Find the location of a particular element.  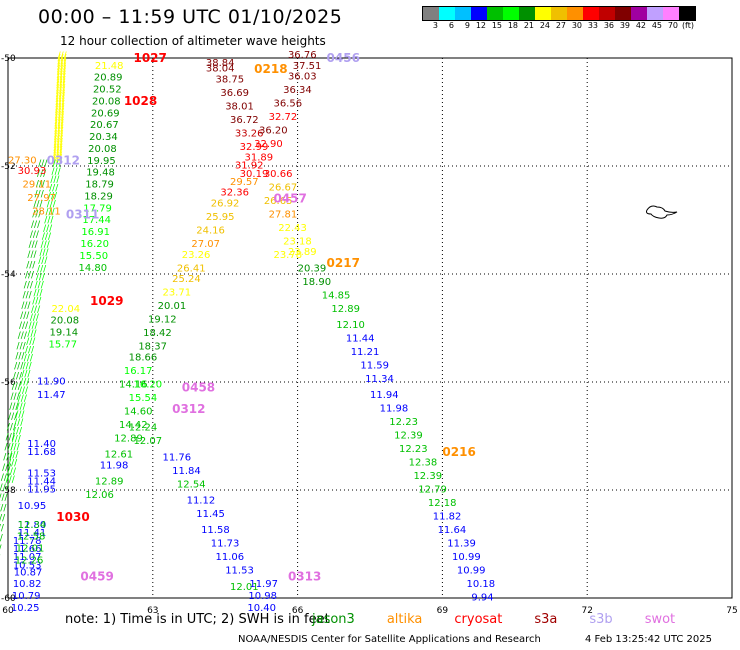

swh-value-label: 32.36 is located at coordinates (234, 193).